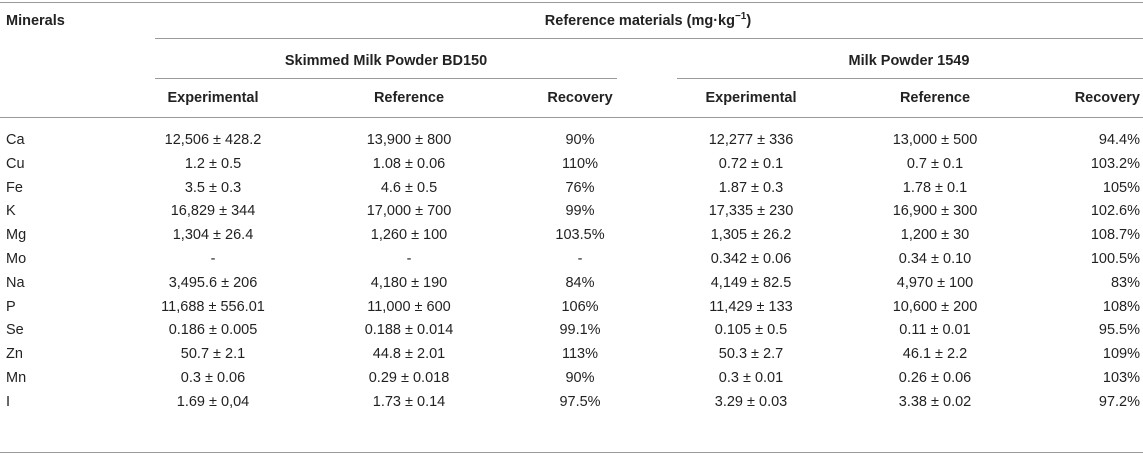 The height and width of the screenshot is (455, 1143). I want to click on cell-recovery-2: 95.5%, so click(1119, 330).